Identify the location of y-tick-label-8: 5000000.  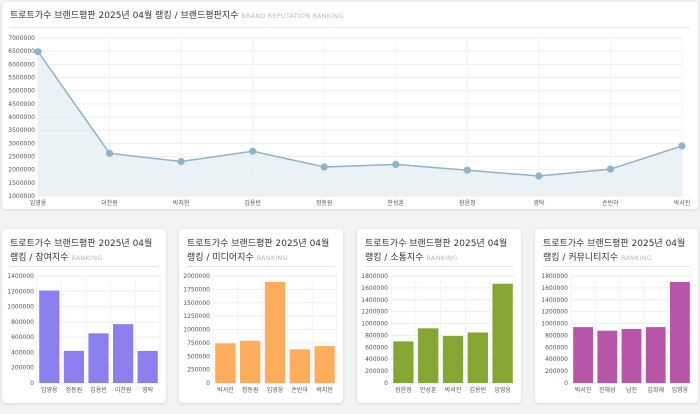
(21, 91).